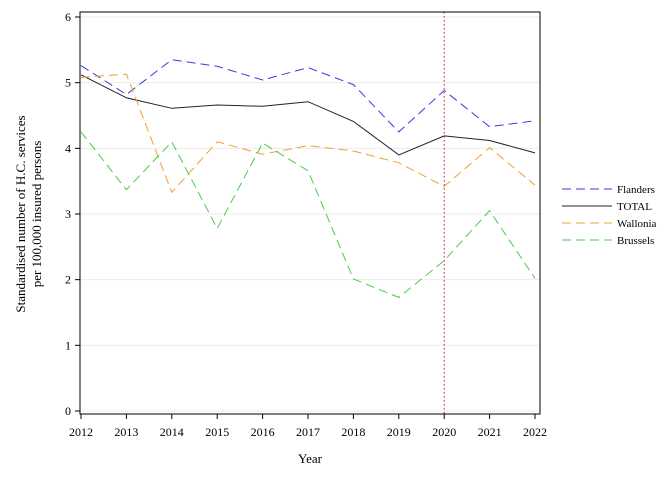 Image resolution: width=672 pixels, height=480 pixels. Describe the element at coordinates (444, 432) in the screenshot. I see `x-tick-label: 2020` at that location.